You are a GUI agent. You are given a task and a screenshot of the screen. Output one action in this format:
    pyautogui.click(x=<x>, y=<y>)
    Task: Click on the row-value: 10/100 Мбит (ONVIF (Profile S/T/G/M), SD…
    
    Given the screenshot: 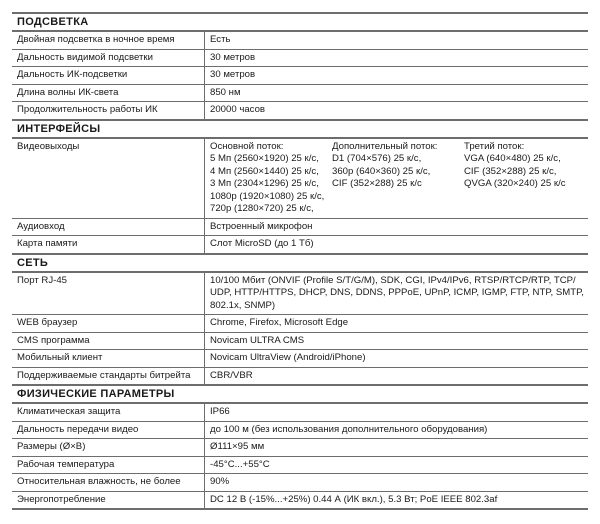 What is the action you would take?
    pyautogui.click(x=397, y=294)
    